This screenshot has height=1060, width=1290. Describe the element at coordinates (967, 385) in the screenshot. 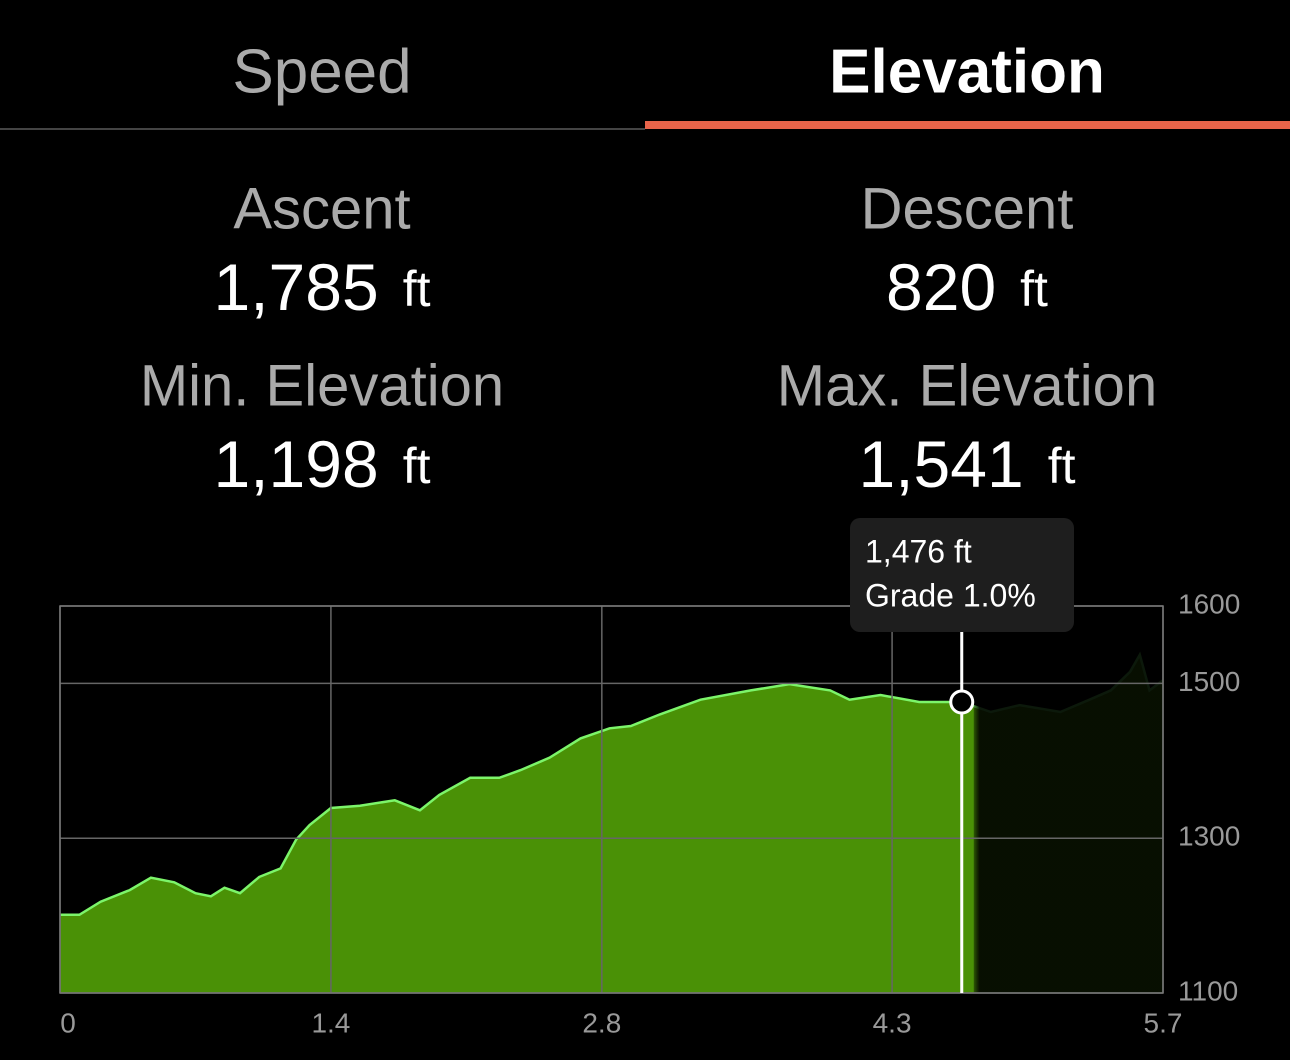

I see `stat-label: Max. Elevation` at that location.